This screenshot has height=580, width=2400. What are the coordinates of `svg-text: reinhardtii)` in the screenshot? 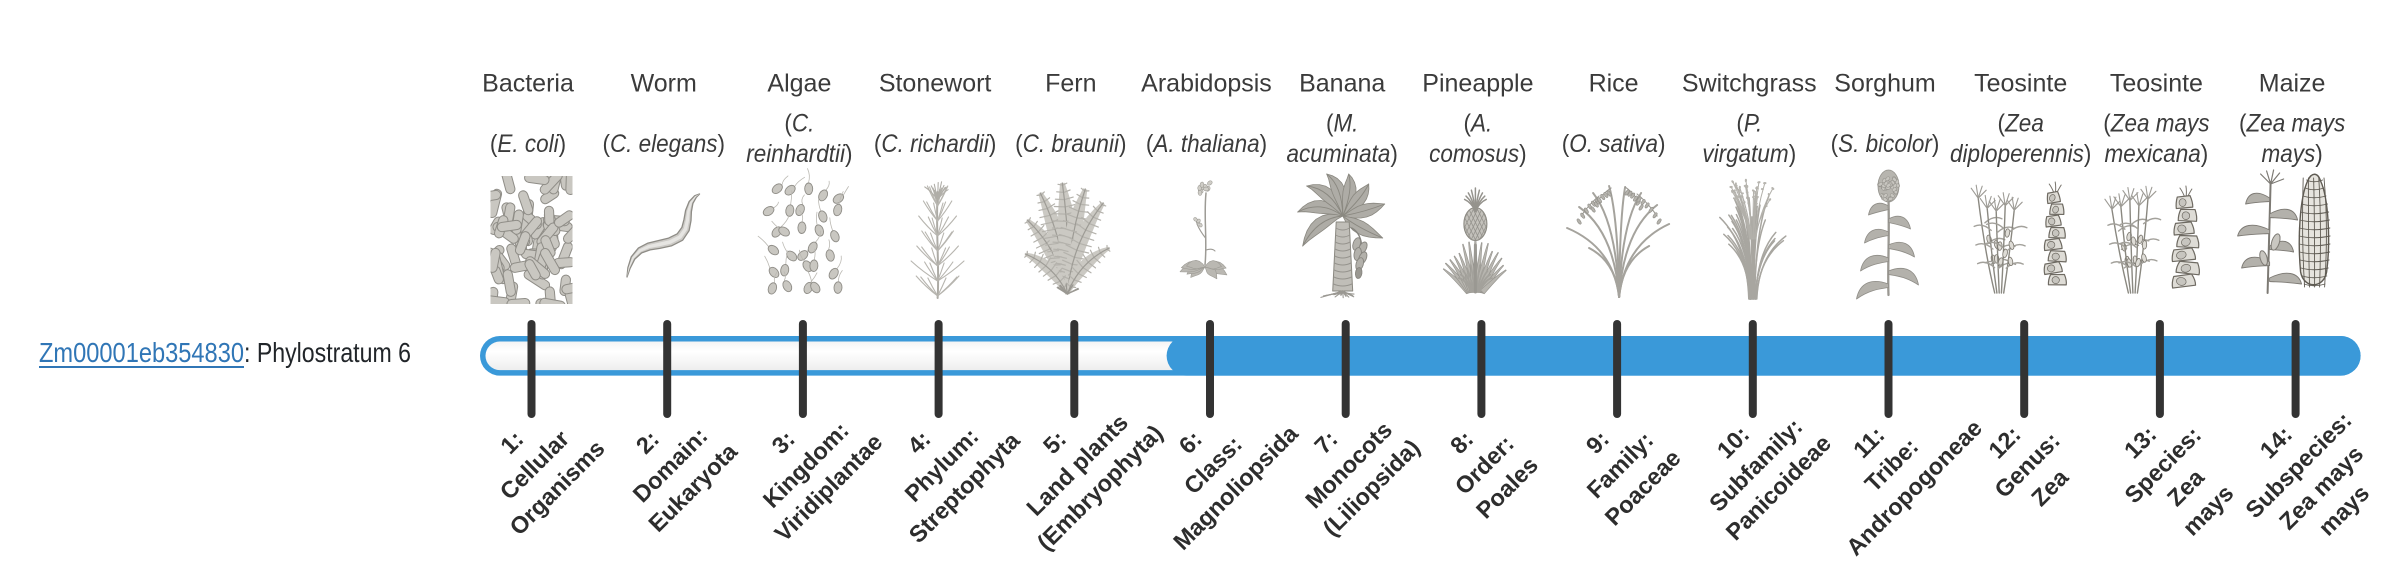 It's located at (799, 154).